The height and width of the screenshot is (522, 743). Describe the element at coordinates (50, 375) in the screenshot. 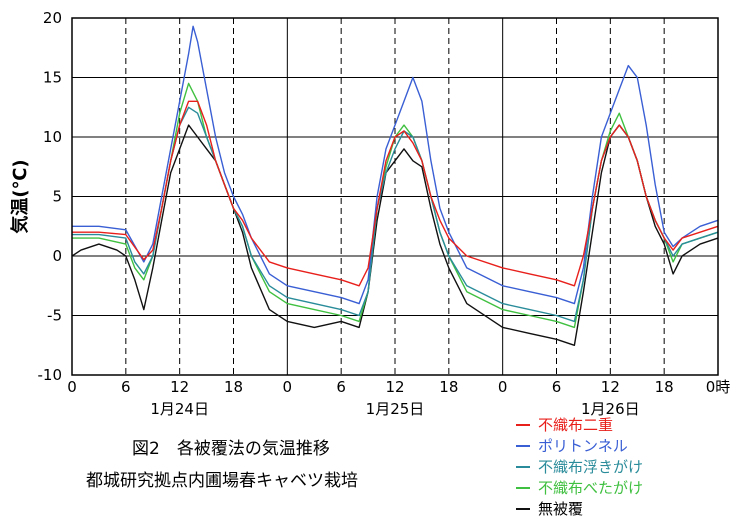

I see `y-tick-label: -10` at that location.